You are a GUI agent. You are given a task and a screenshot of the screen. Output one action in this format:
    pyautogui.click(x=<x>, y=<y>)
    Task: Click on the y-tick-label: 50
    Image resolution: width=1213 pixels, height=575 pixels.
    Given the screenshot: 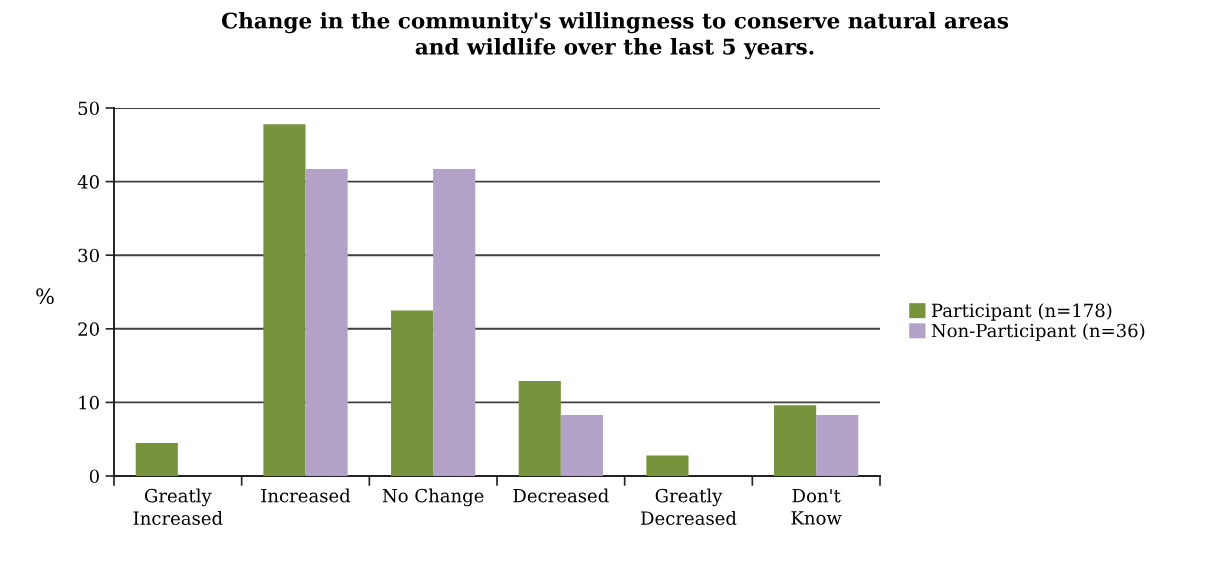 What is the action you would take?
    pyautogui.click(x=88, y=108)
    